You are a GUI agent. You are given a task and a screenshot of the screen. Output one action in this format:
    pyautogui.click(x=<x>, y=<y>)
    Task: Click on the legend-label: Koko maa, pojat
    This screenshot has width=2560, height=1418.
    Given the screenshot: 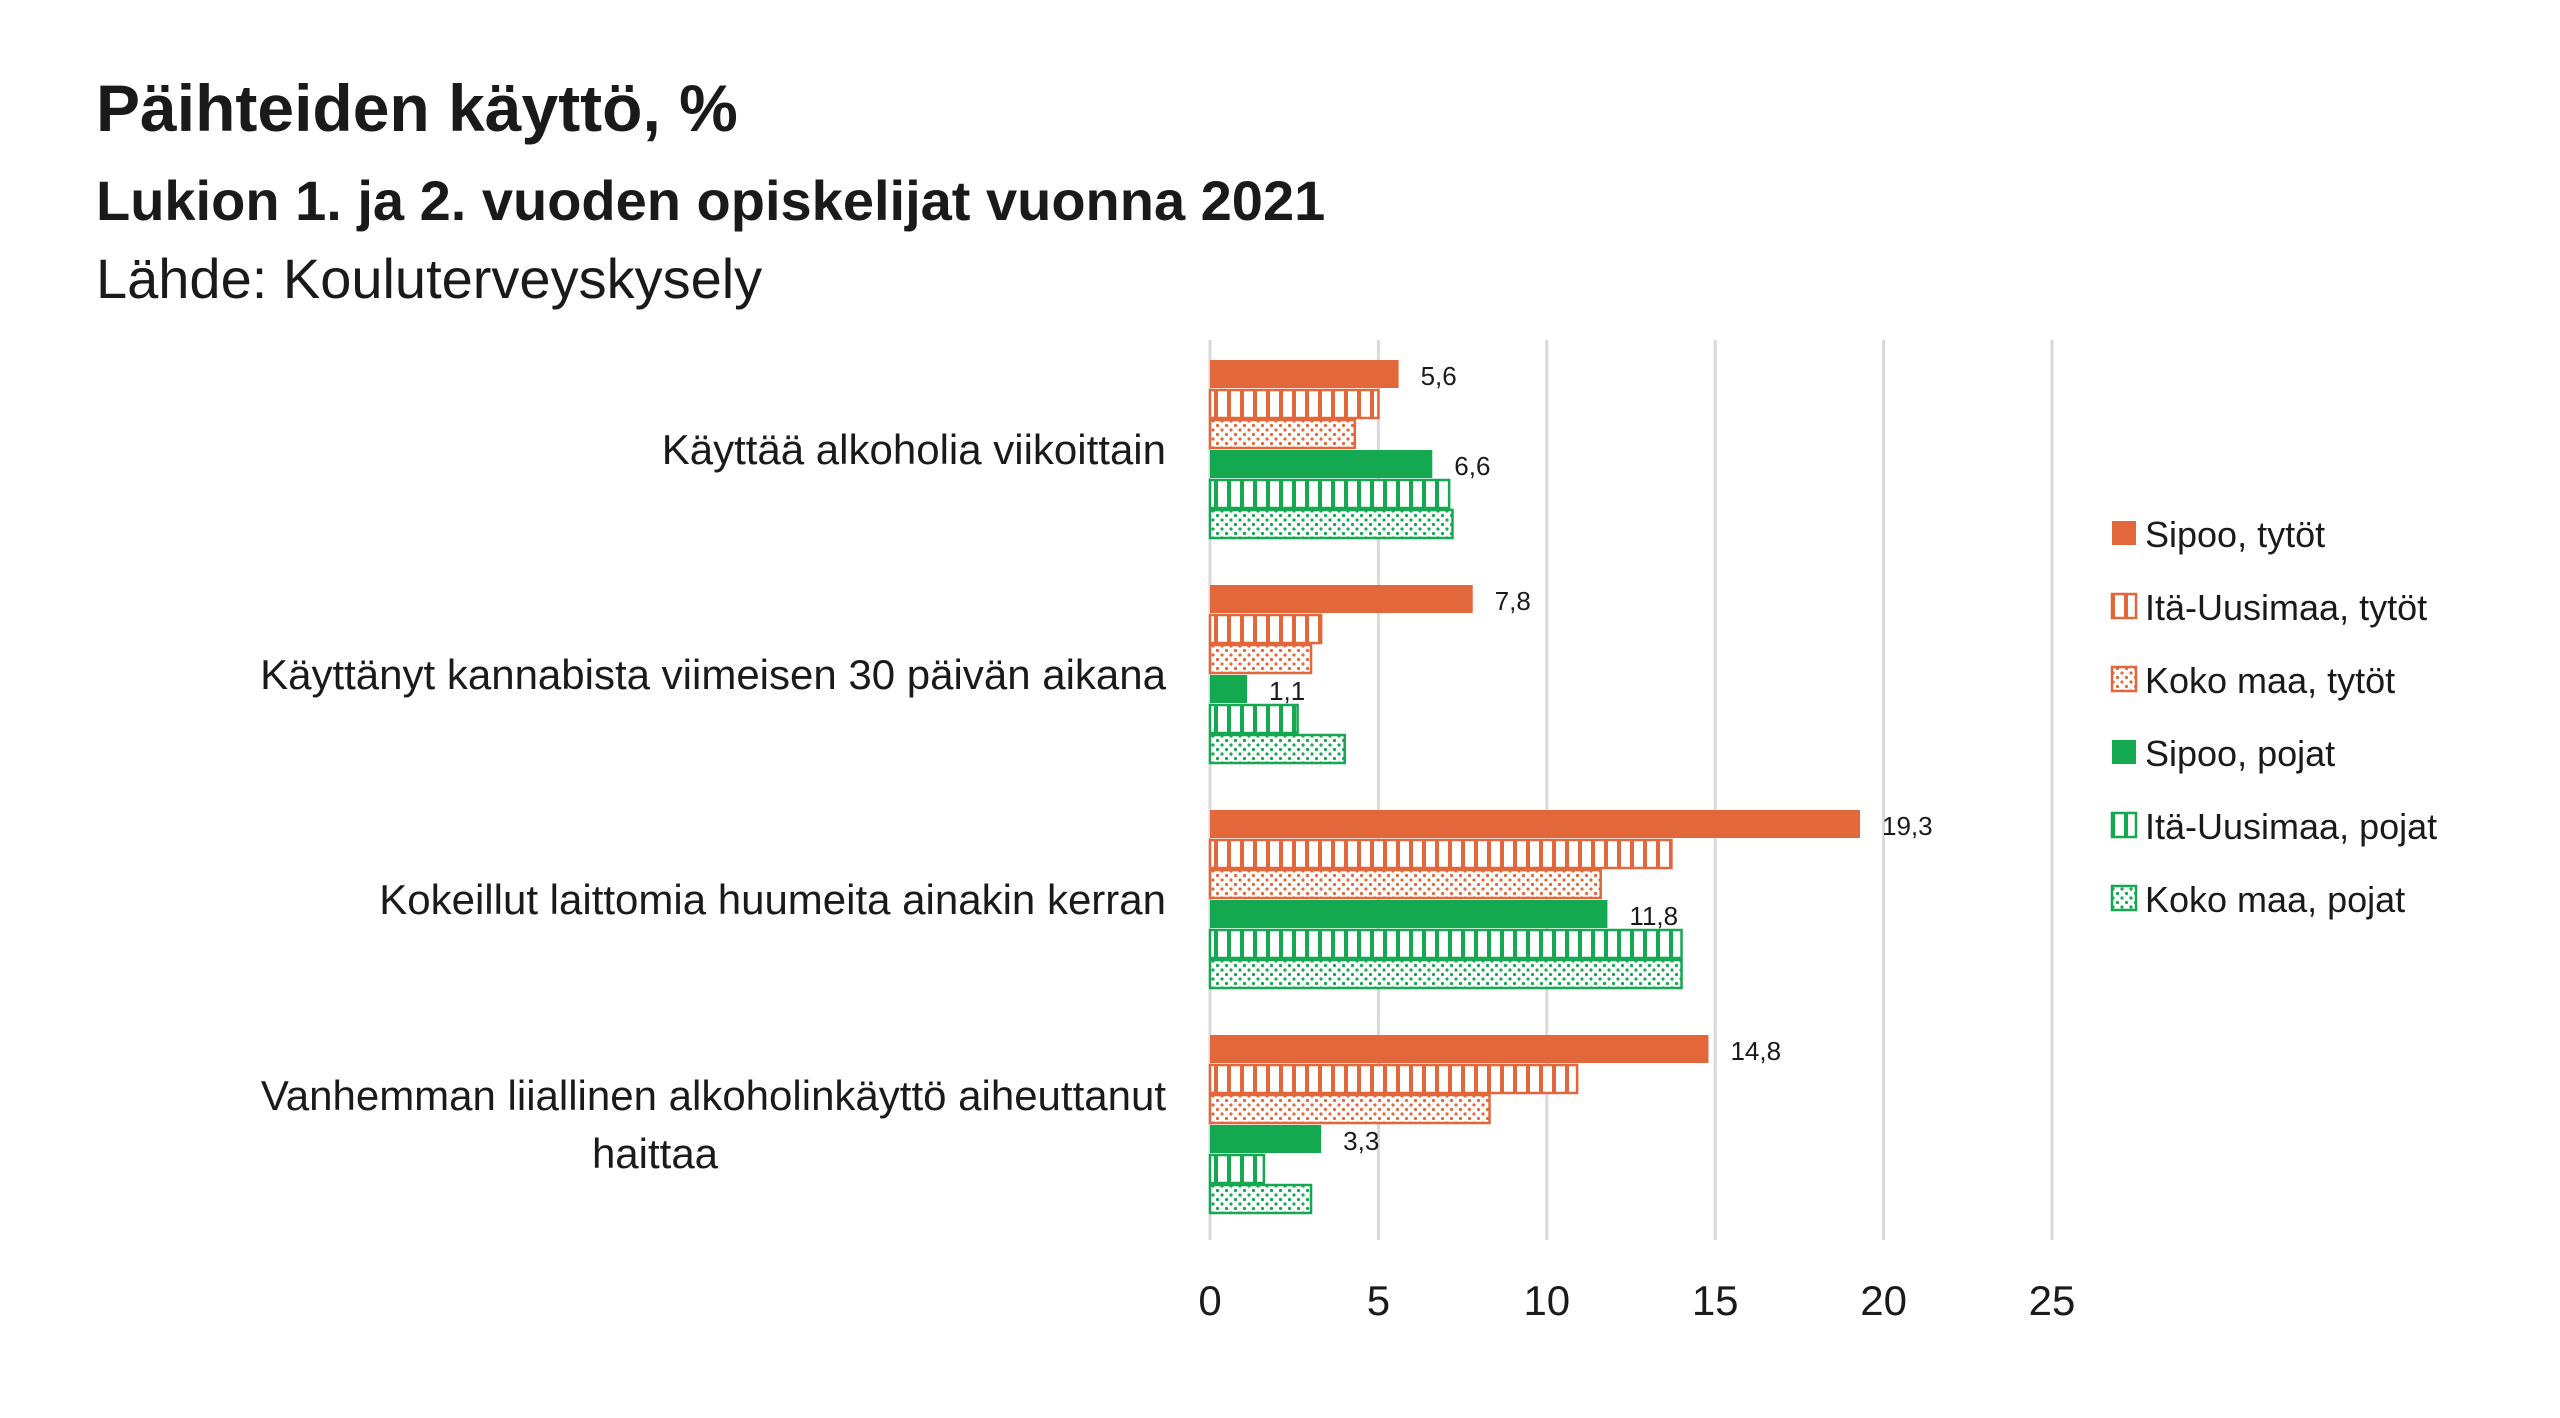 What is the action you would take?
    pyautogui.click(x=2275, y=899)
    